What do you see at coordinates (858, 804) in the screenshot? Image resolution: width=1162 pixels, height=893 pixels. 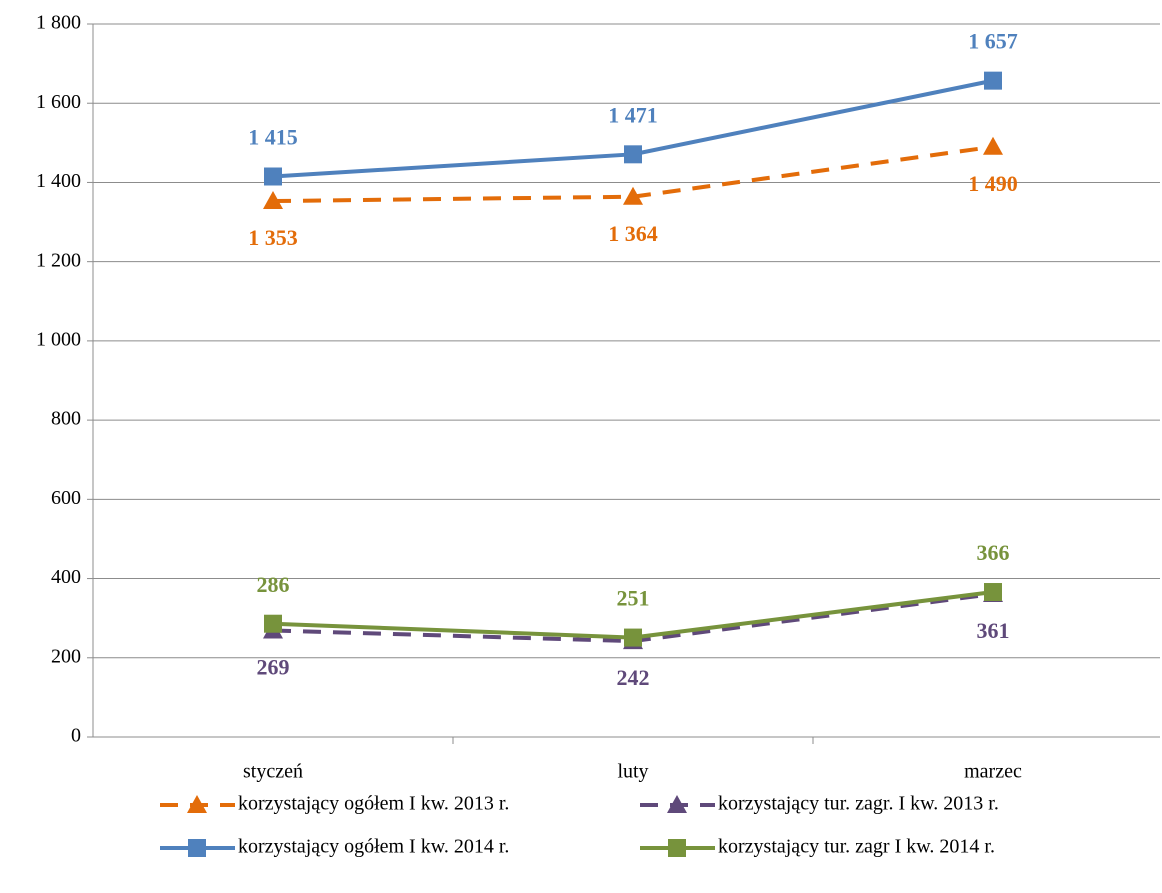 I see `legend-label: korzystający tur. zagr. I kw. 2013 r.` at bounding box center [858, 804].